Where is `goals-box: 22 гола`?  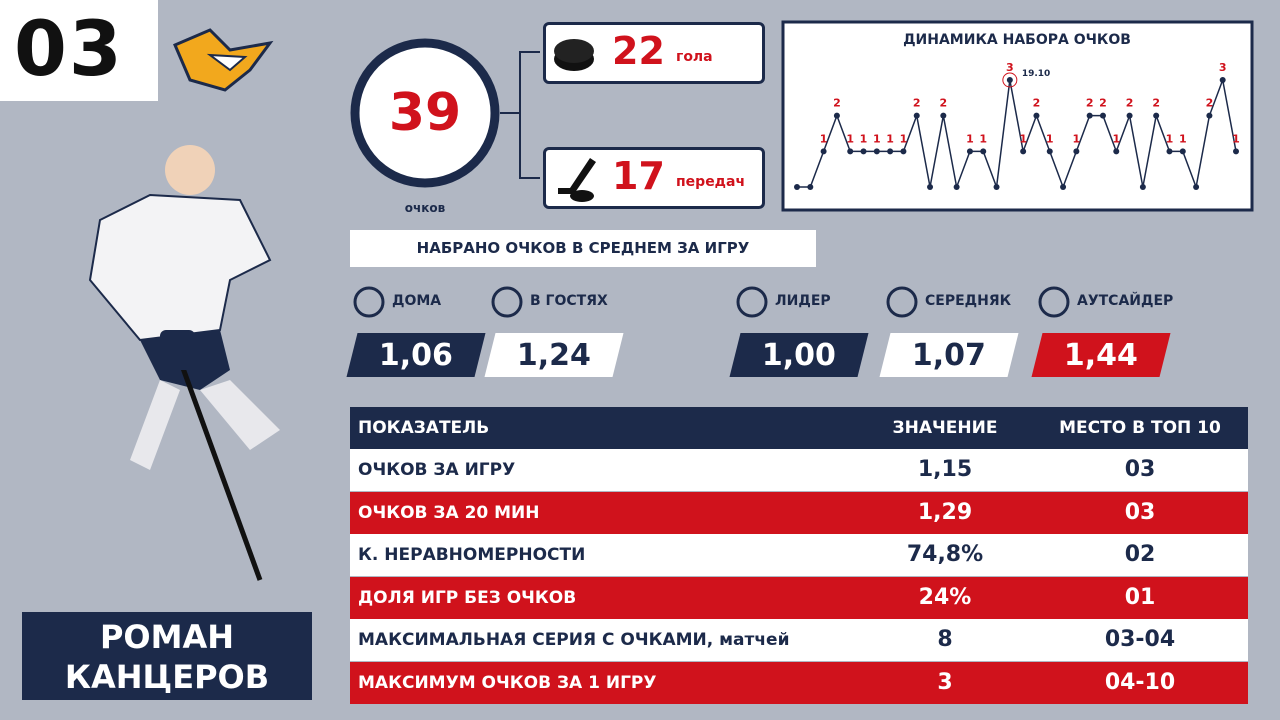
goals-box: 22 гола is located at coordinates (654, 53).